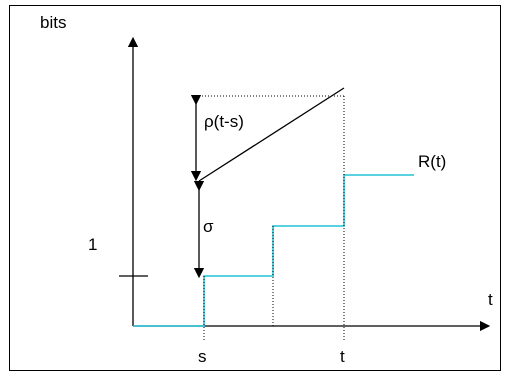 The width and height of the screenshot is (512, 380). What do you see at coordinates (202, 356) in the screenshot?
I see `tick-s-label: s` at bounding box center [202, 356].